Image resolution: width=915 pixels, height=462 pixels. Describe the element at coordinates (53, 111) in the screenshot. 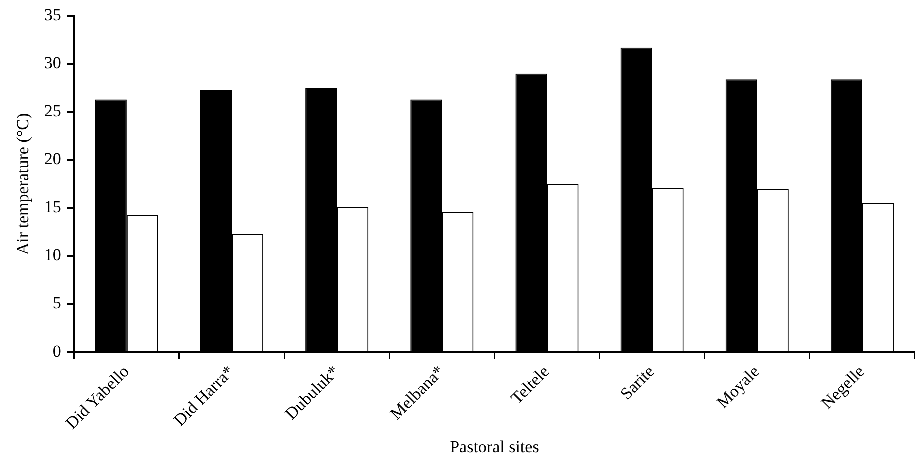

I see `y-tick-label: 25` at that location.